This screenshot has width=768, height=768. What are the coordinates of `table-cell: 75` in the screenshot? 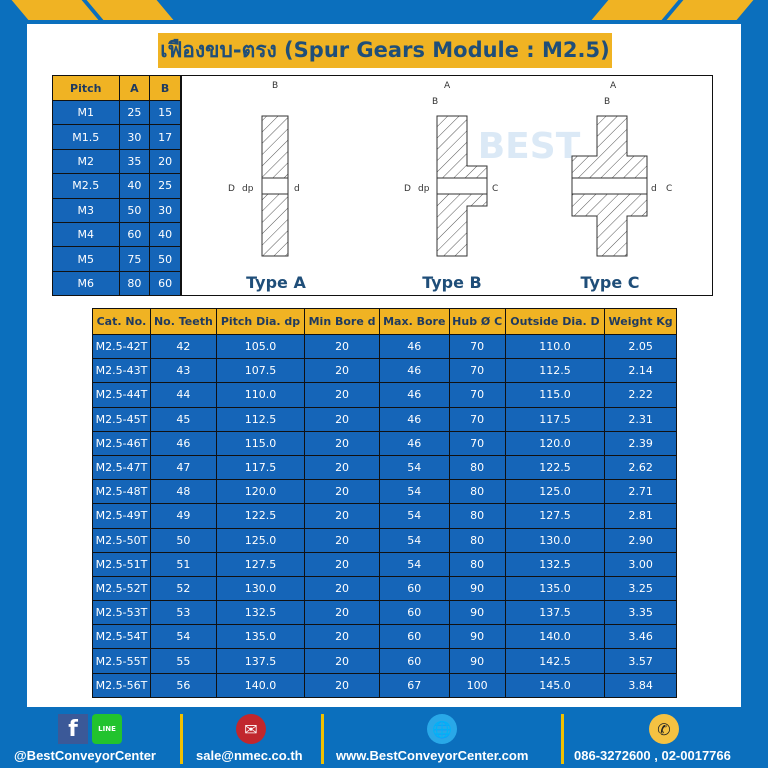 It's located at (134, 259).